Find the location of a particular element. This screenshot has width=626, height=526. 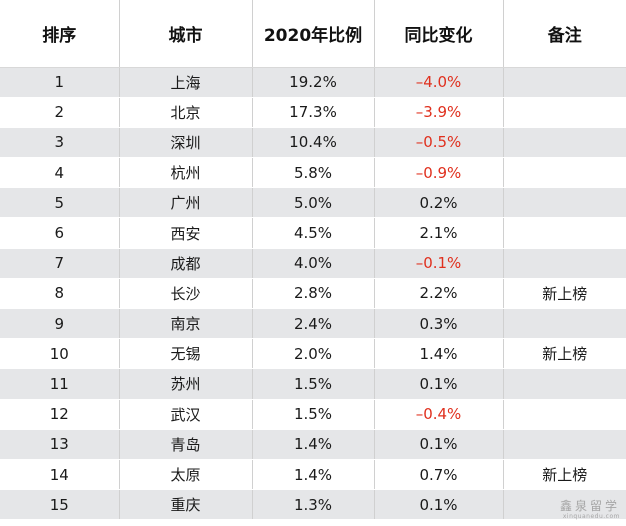

cell-ratio: 2.8% is located at coordinates (312, 294).